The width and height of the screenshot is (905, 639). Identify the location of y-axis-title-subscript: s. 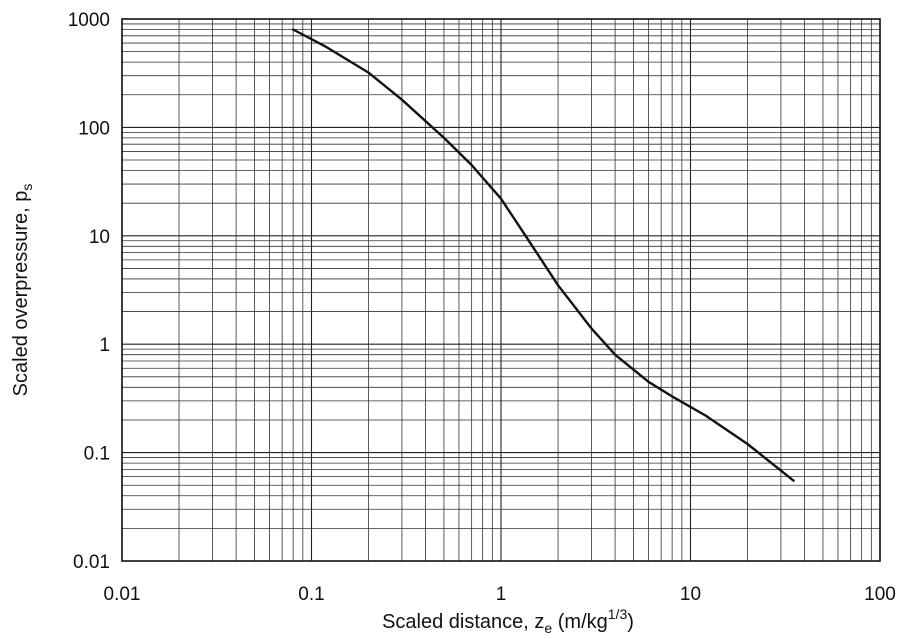
(27, 187).